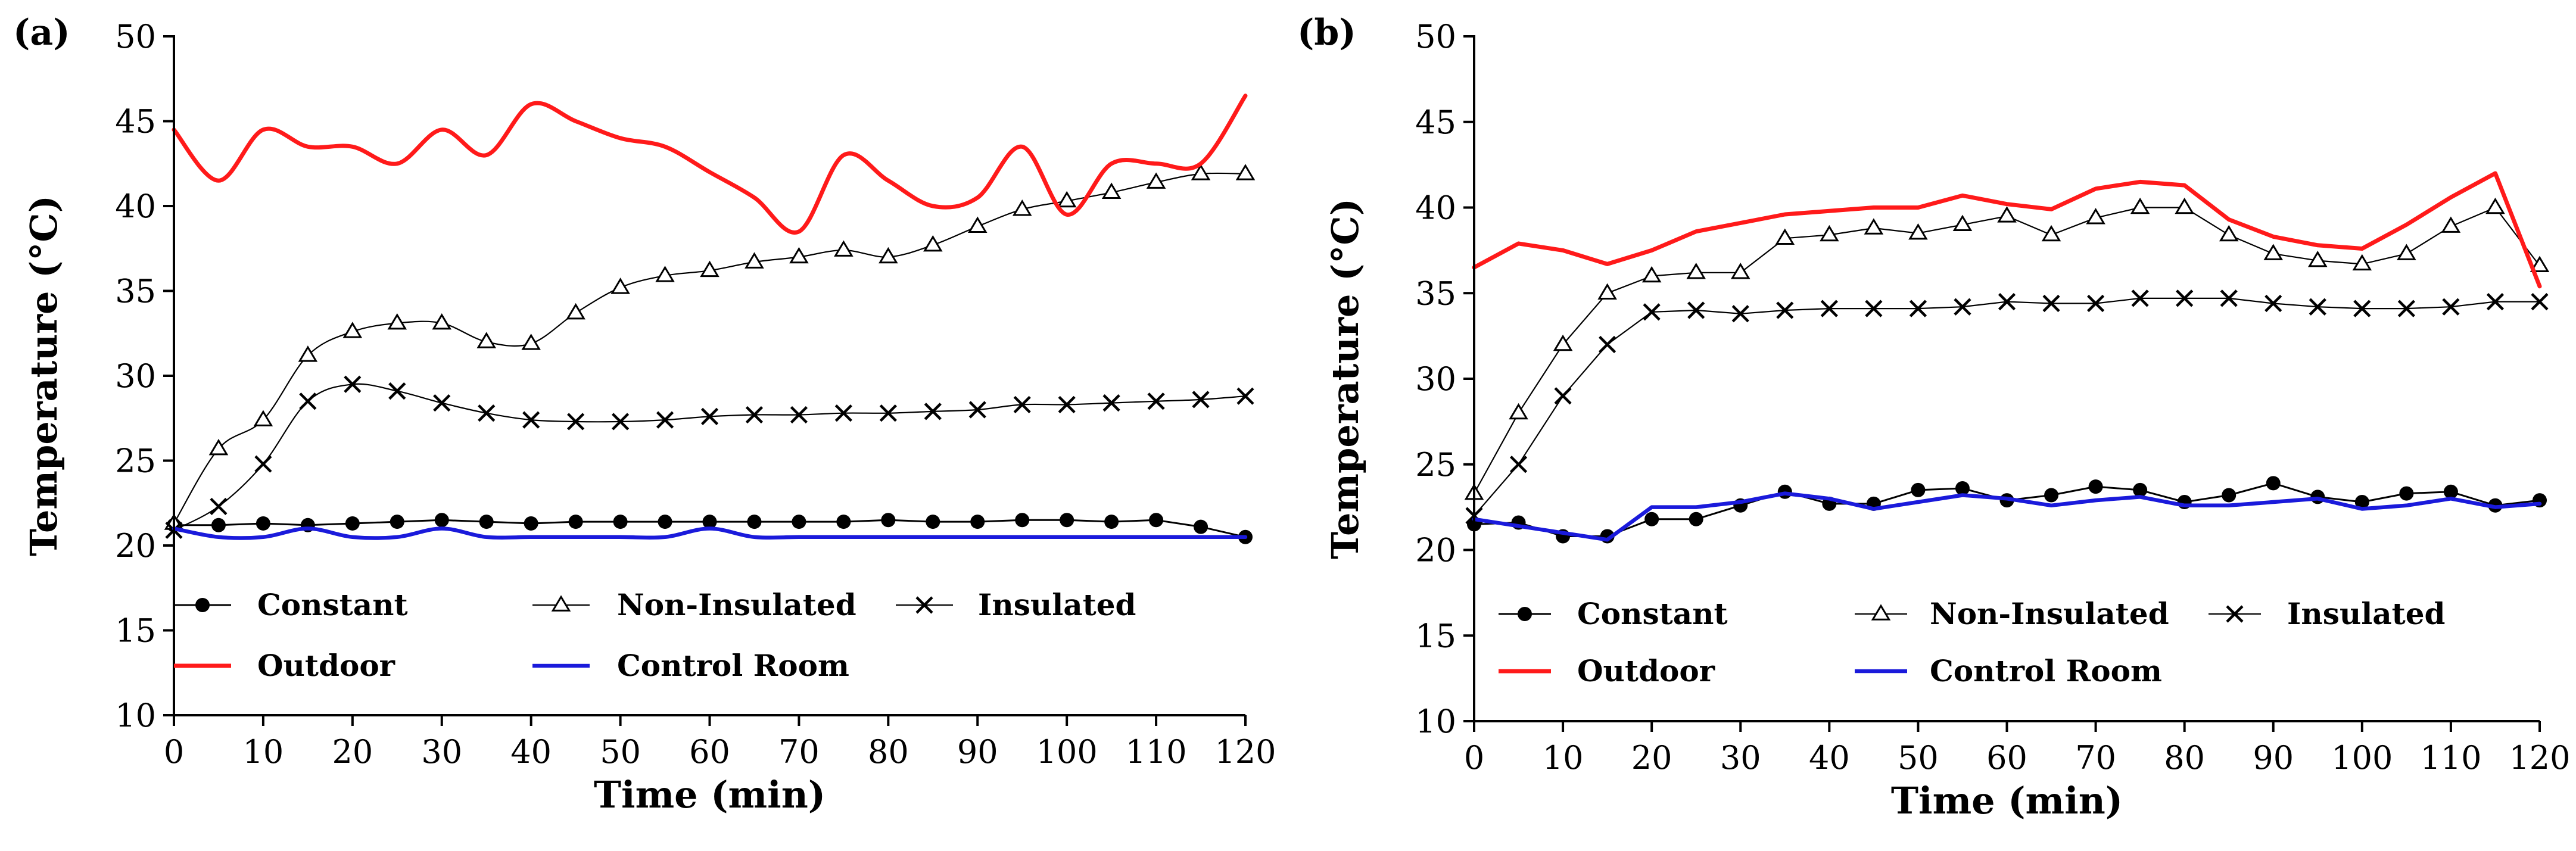 The width and height of the screenshot is (2576, 851). I want to click on x-tick-label: 70, so click(799, 752).